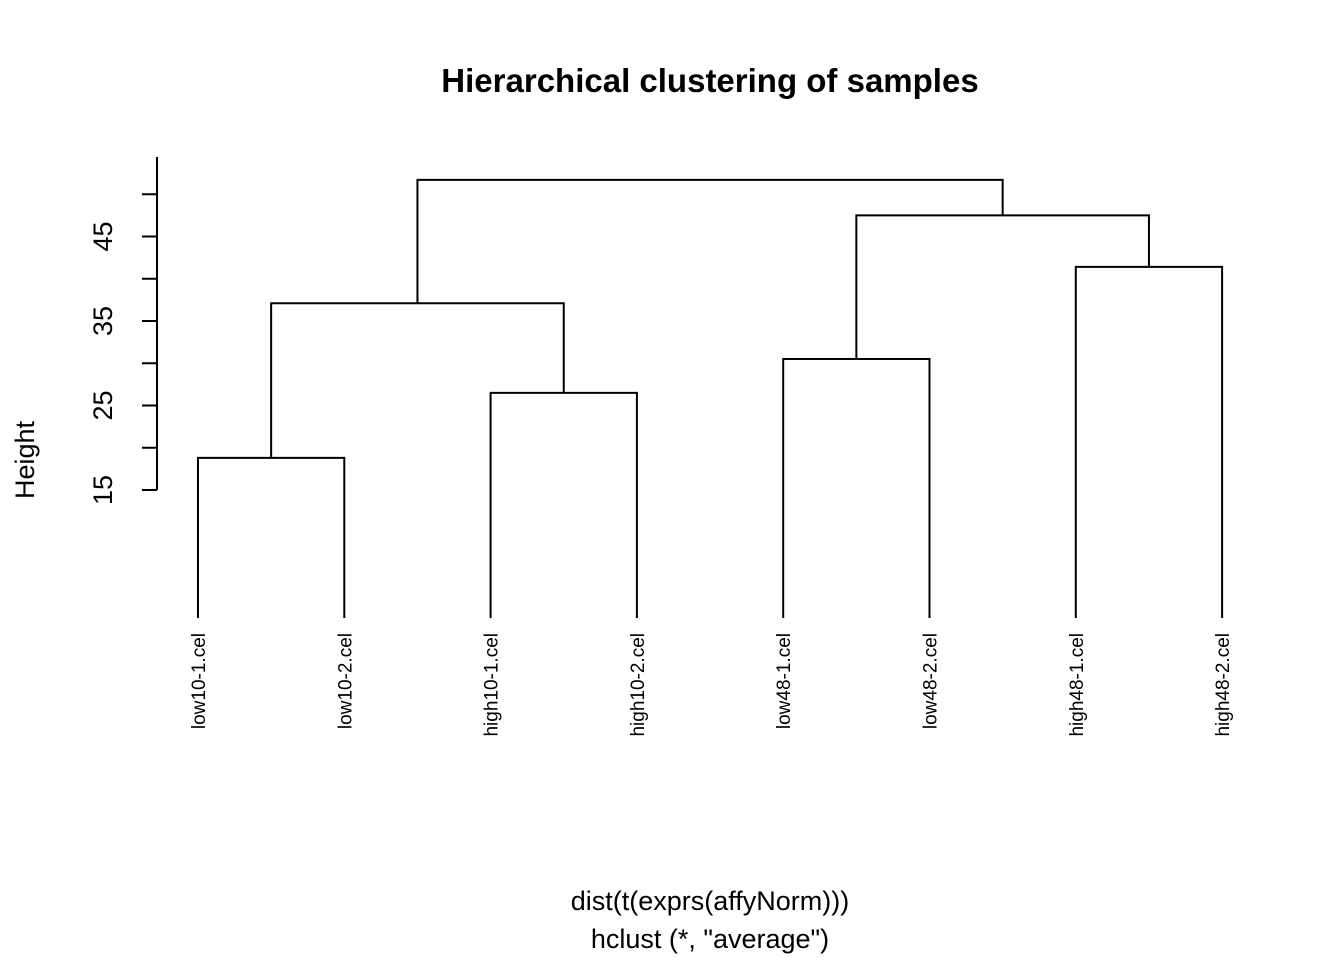 The height and width of the screenshot is (960, 1344). I want to click on leaf-label: low10-2.cel, so click(345, 681).